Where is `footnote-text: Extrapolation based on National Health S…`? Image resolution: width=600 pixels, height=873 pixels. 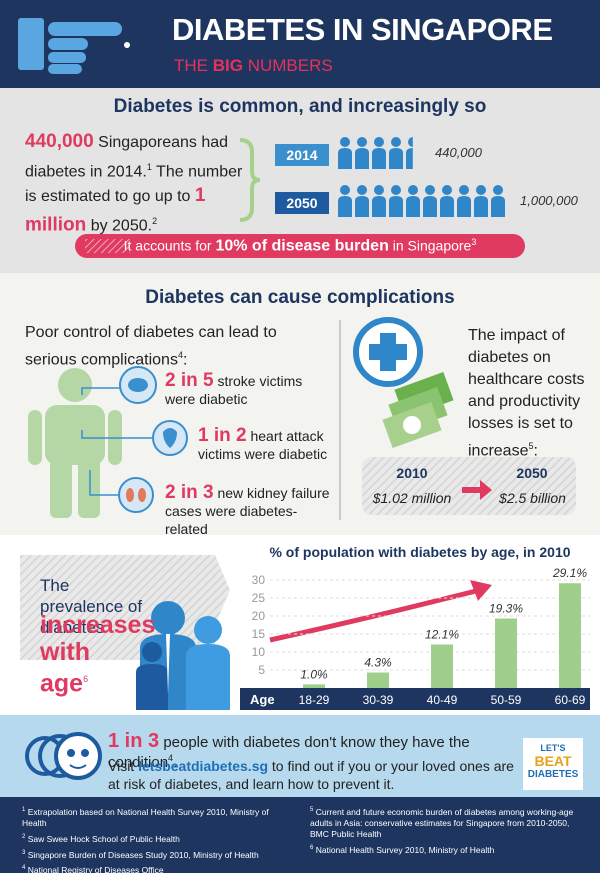 footnote-text: Extrapolation based on National Health S… is located at coordinates (145, 817).